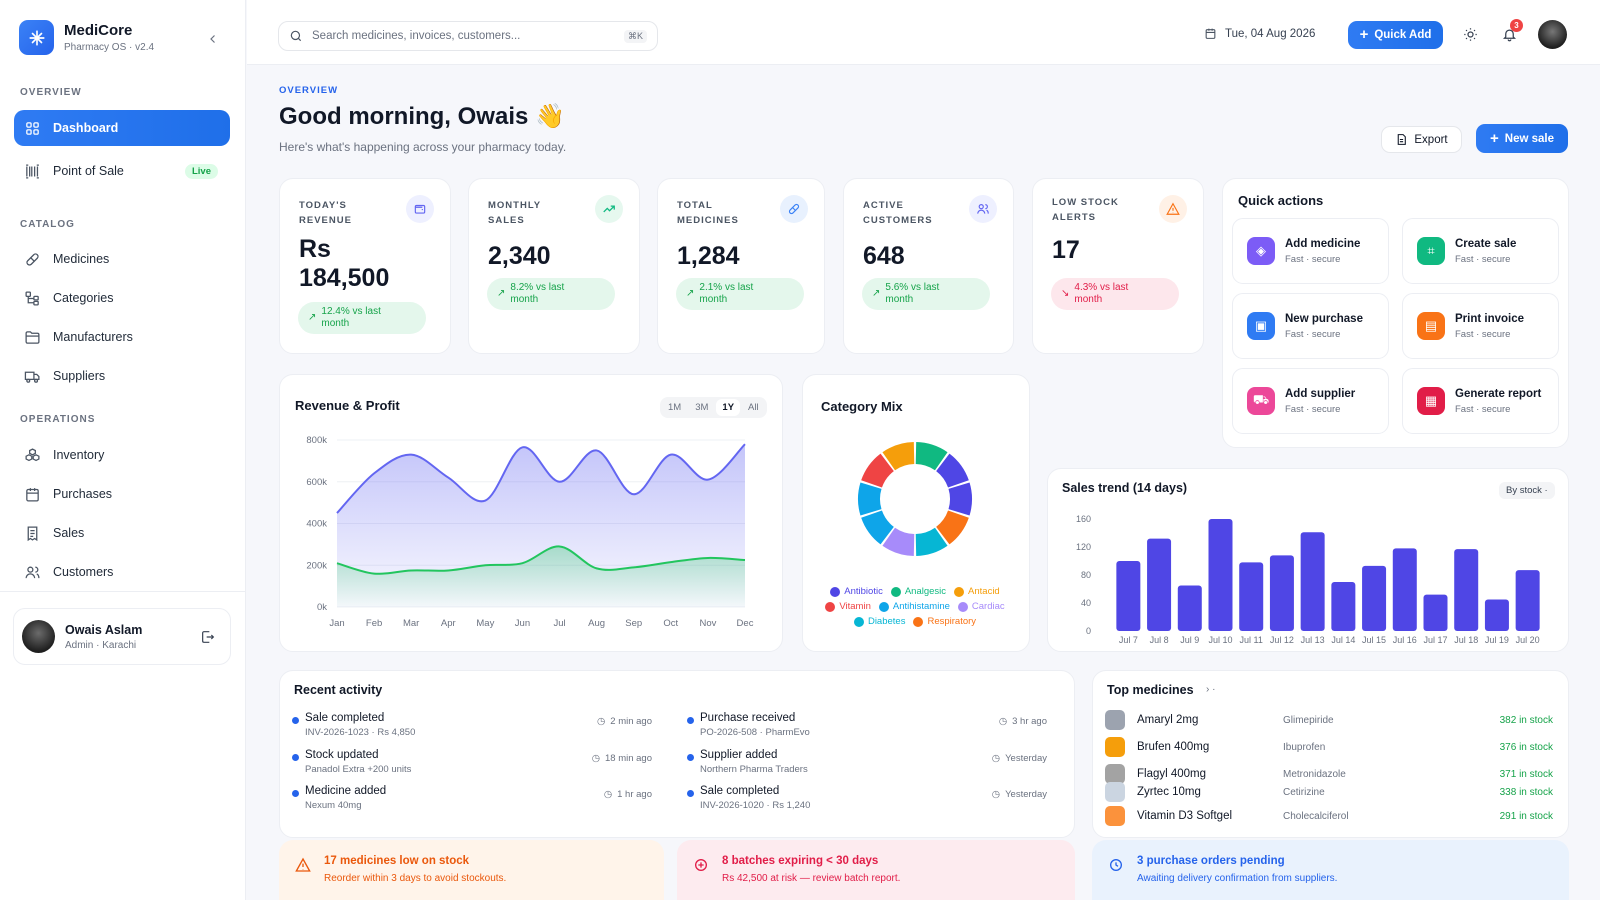 This screenshot has width=1600, height=900. I want to click on document-icon: ▤, so click(1431, 326).